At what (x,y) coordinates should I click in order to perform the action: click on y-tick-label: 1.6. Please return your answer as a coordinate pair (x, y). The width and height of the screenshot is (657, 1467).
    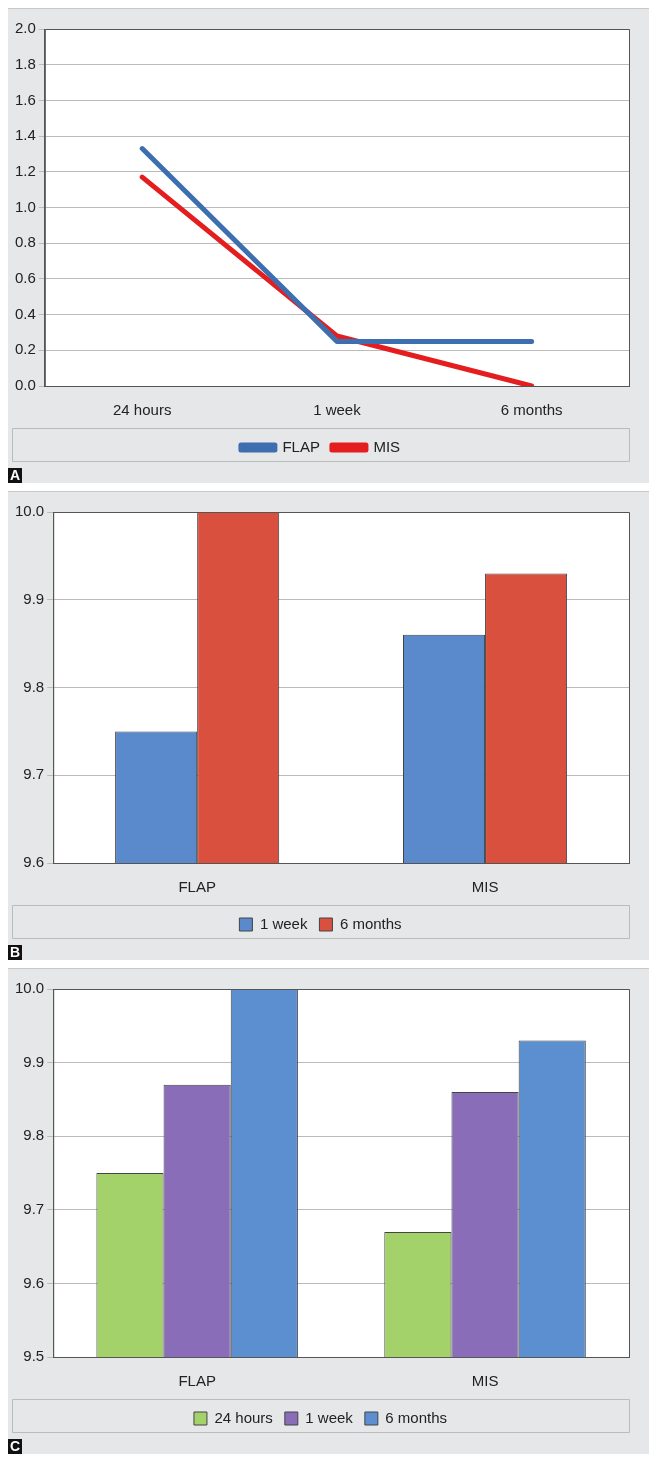
    Looking at the image, I should click on (25, 99).